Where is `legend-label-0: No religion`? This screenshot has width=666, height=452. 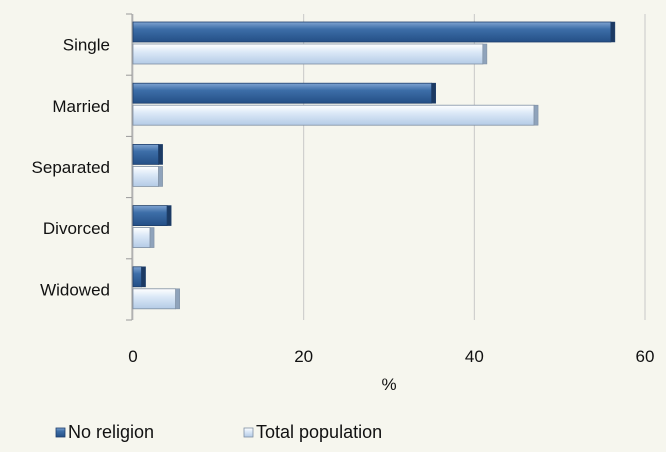
legend-label-0: No religion is located at coordinates (111, 432).